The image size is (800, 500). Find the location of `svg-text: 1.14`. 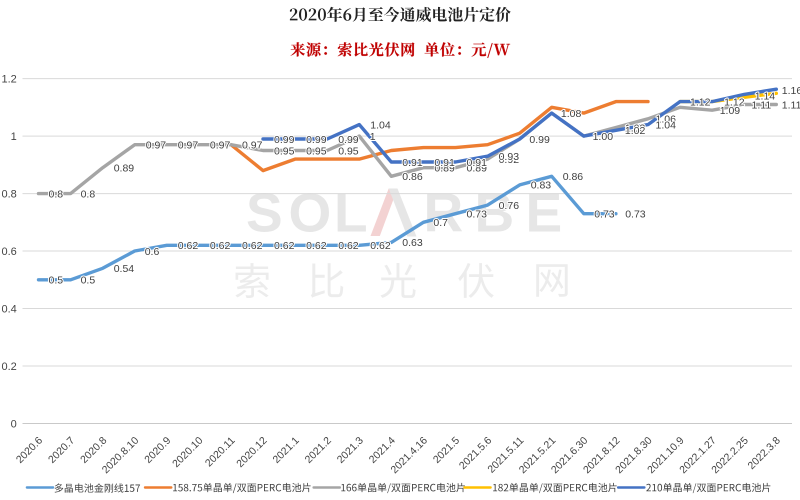

svg-text: 1.14 is located at coordinates (765, 97).